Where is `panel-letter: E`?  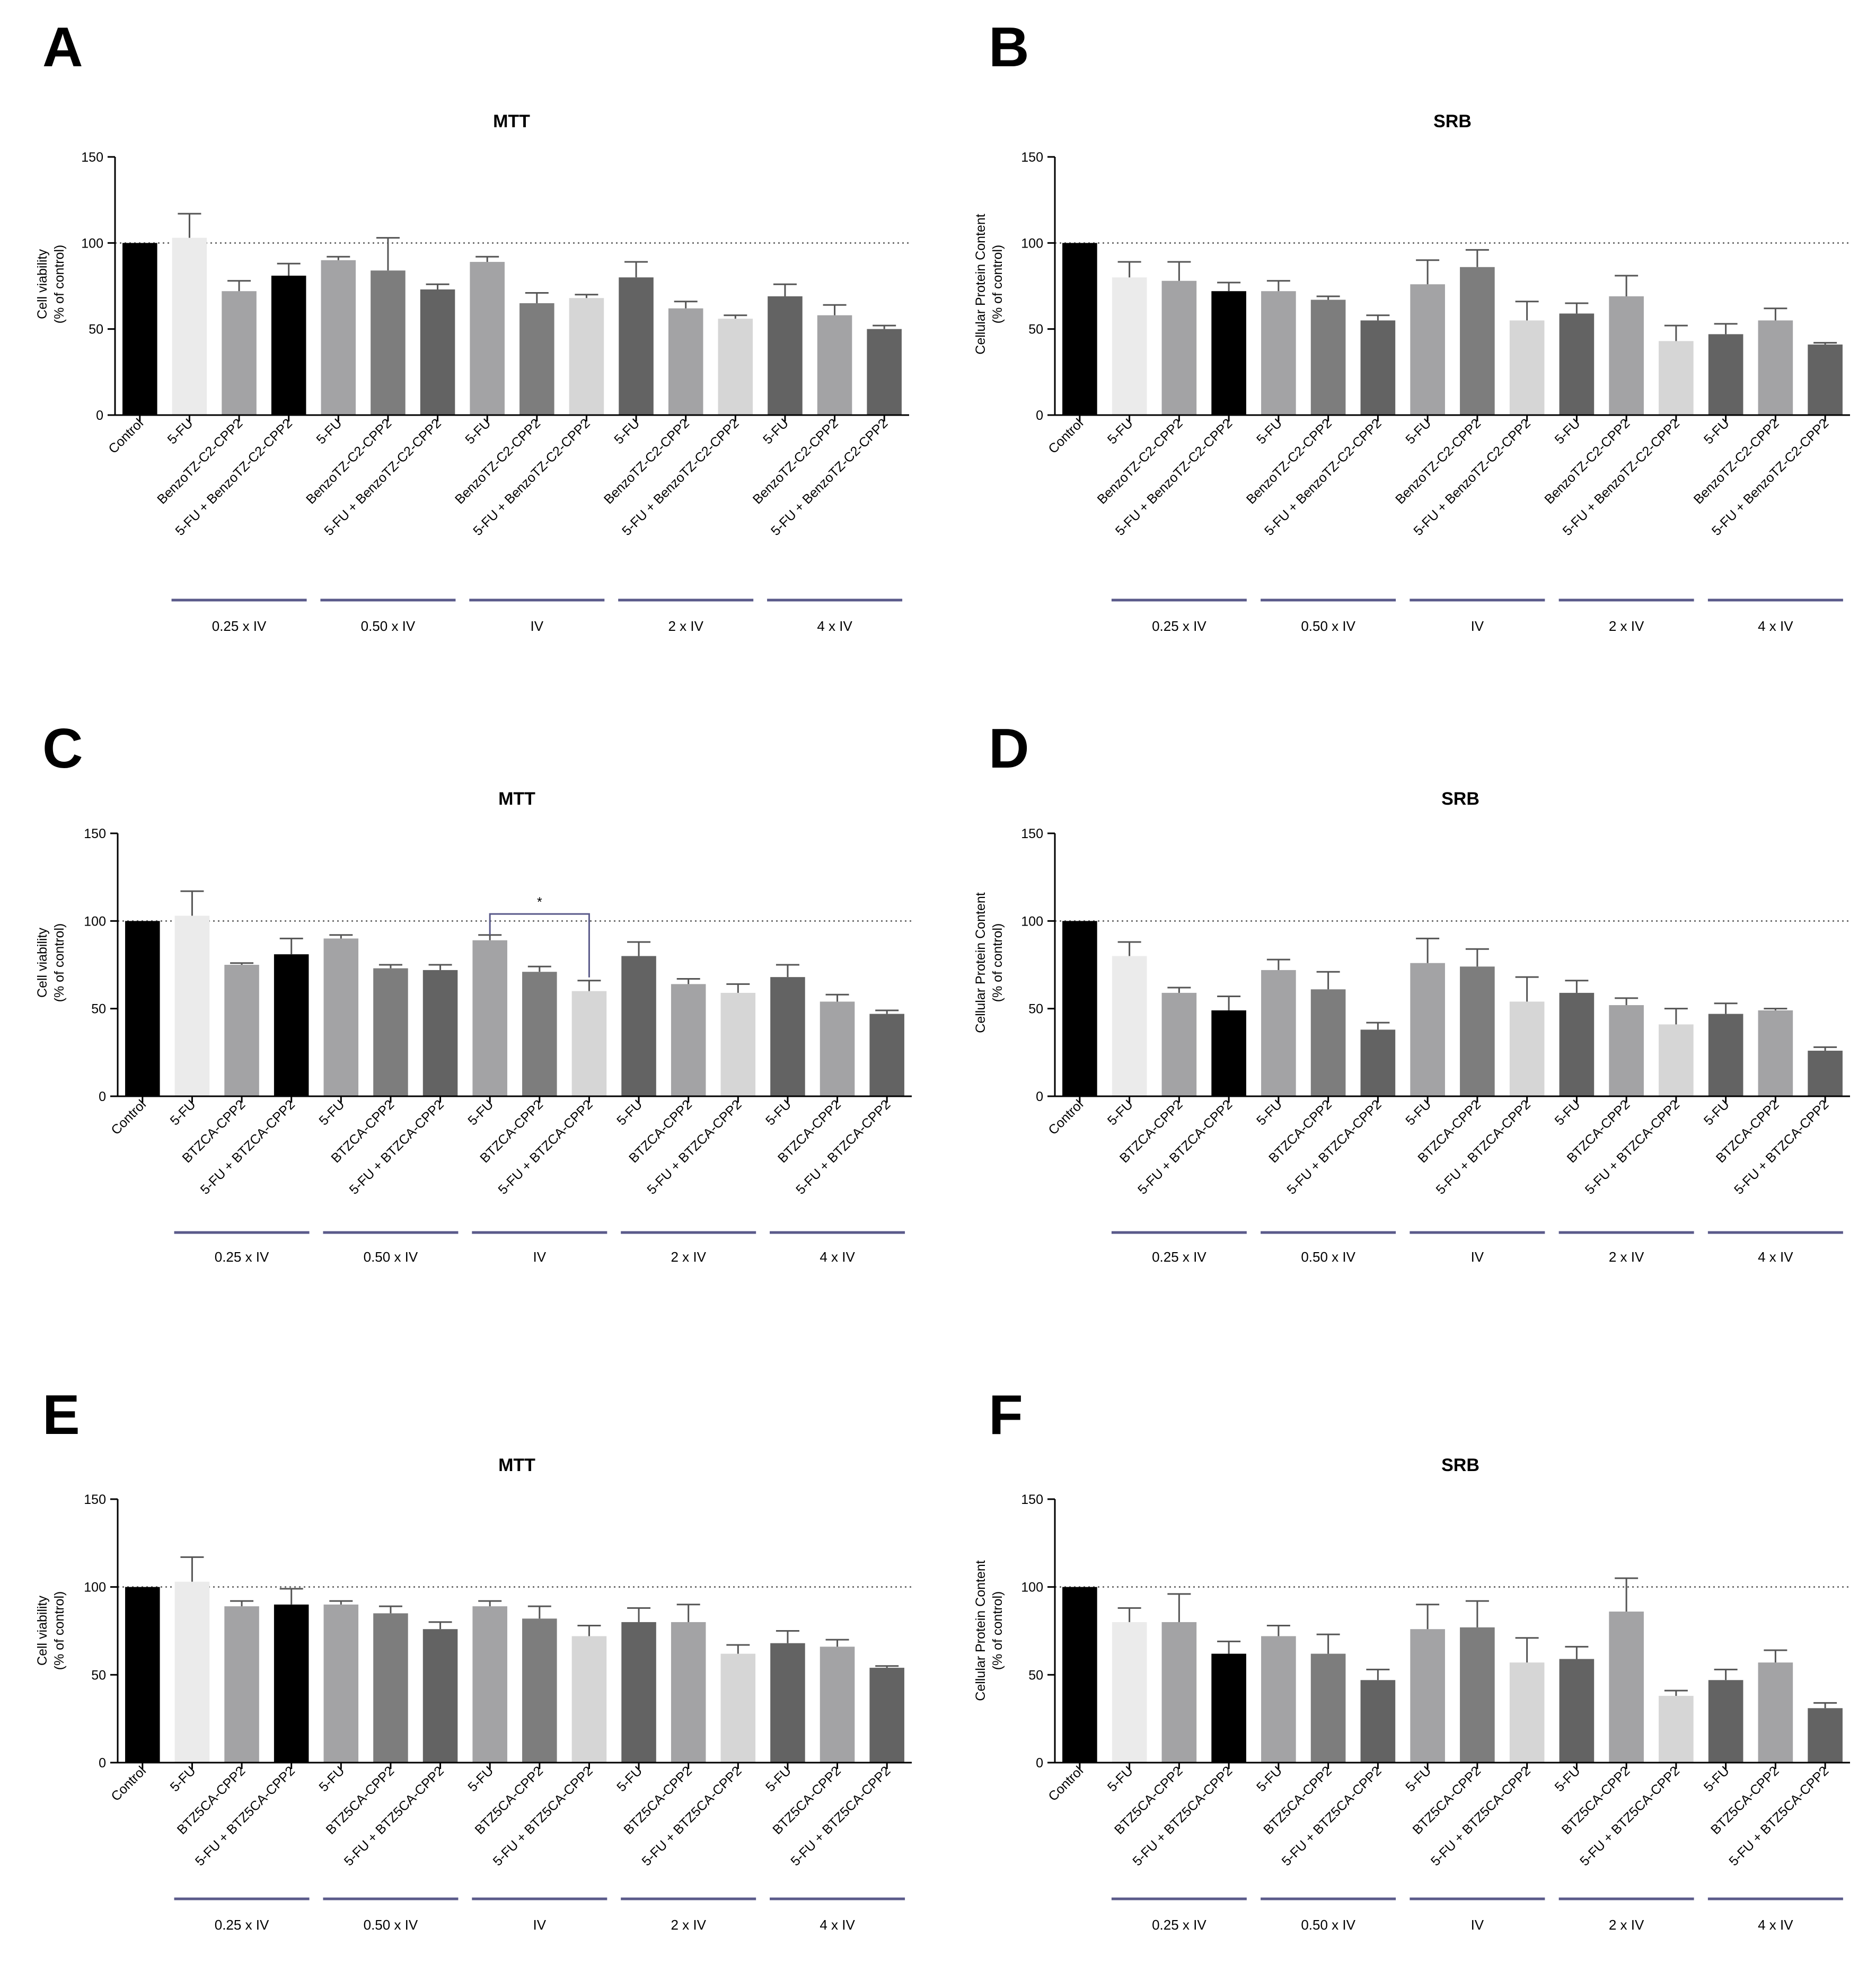 panel-letter: E is located at coordinates (61, 1415).